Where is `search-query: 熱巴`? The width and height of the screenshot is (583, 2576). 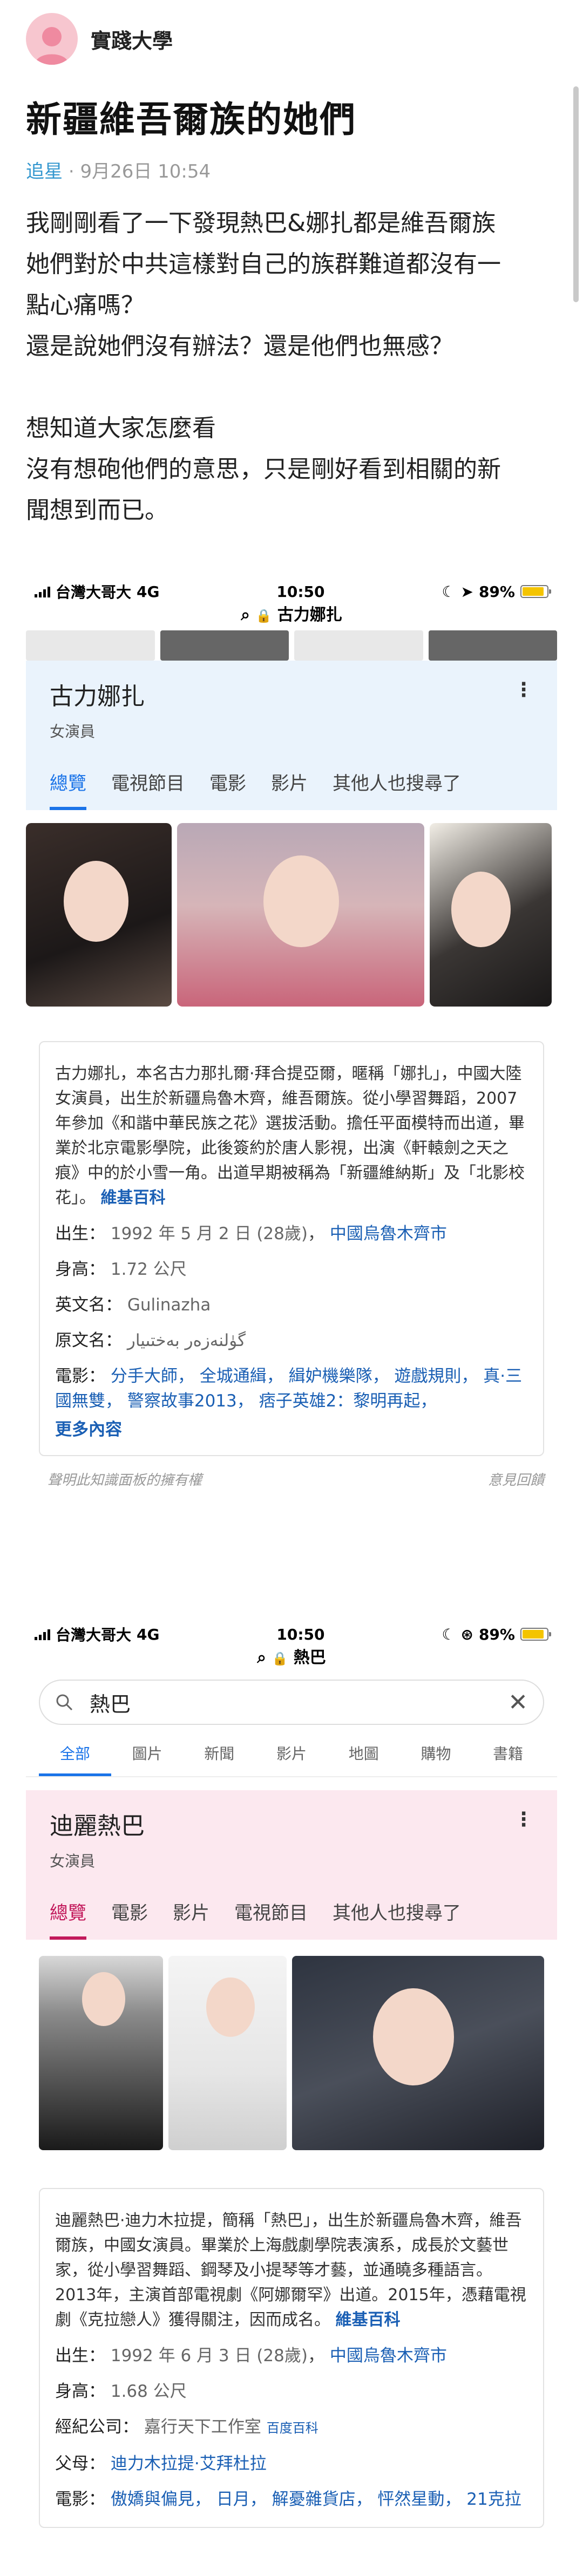
search-query: 熱巴 is located at coordinates (111, 1704).